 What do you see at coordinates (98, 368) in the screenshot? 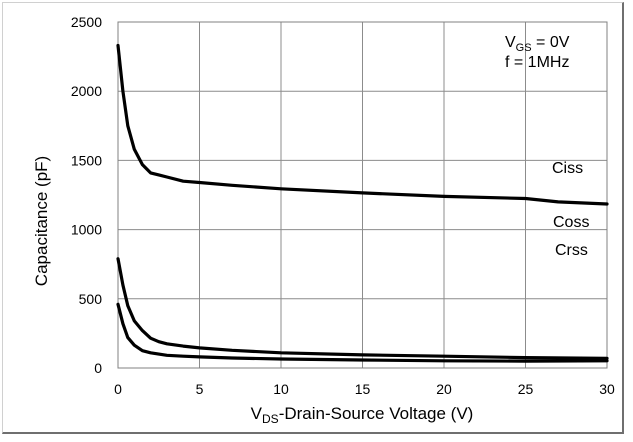
I see `y-tick-label: 0` at bounding box center [98, 368].